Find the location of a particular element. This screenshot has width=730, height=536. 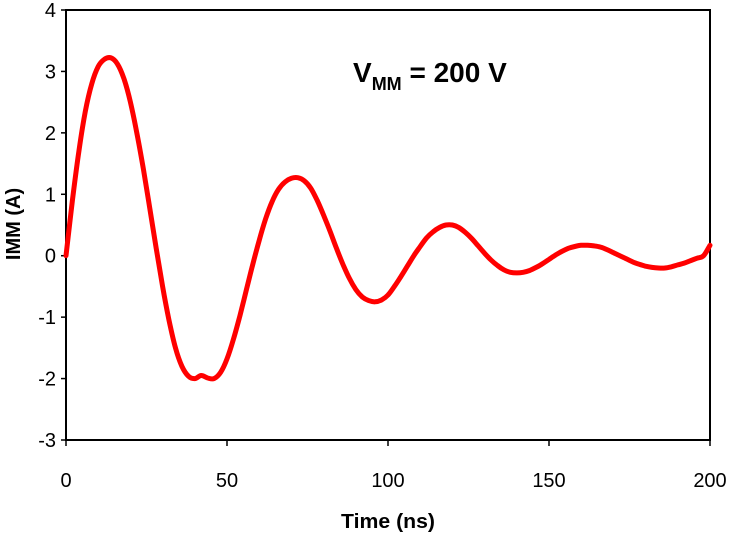

x-tick-label: 100 is located at coordinates (387, 481).